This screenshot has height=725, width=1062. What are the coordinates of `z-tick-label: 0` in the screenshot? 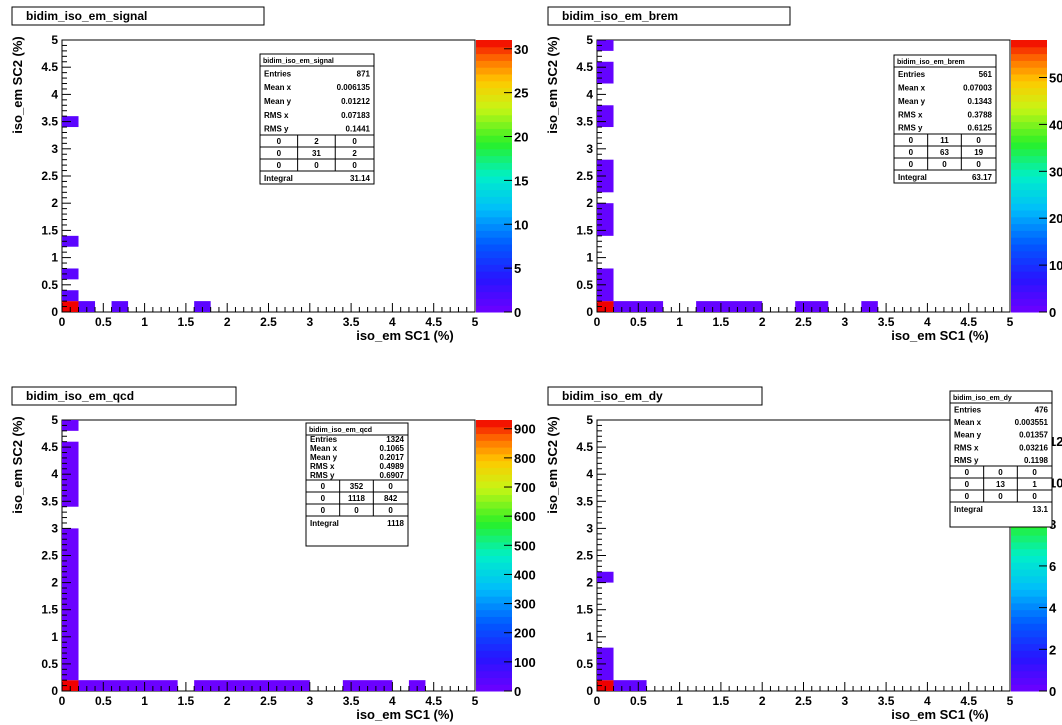 It's located at (1052, 312).